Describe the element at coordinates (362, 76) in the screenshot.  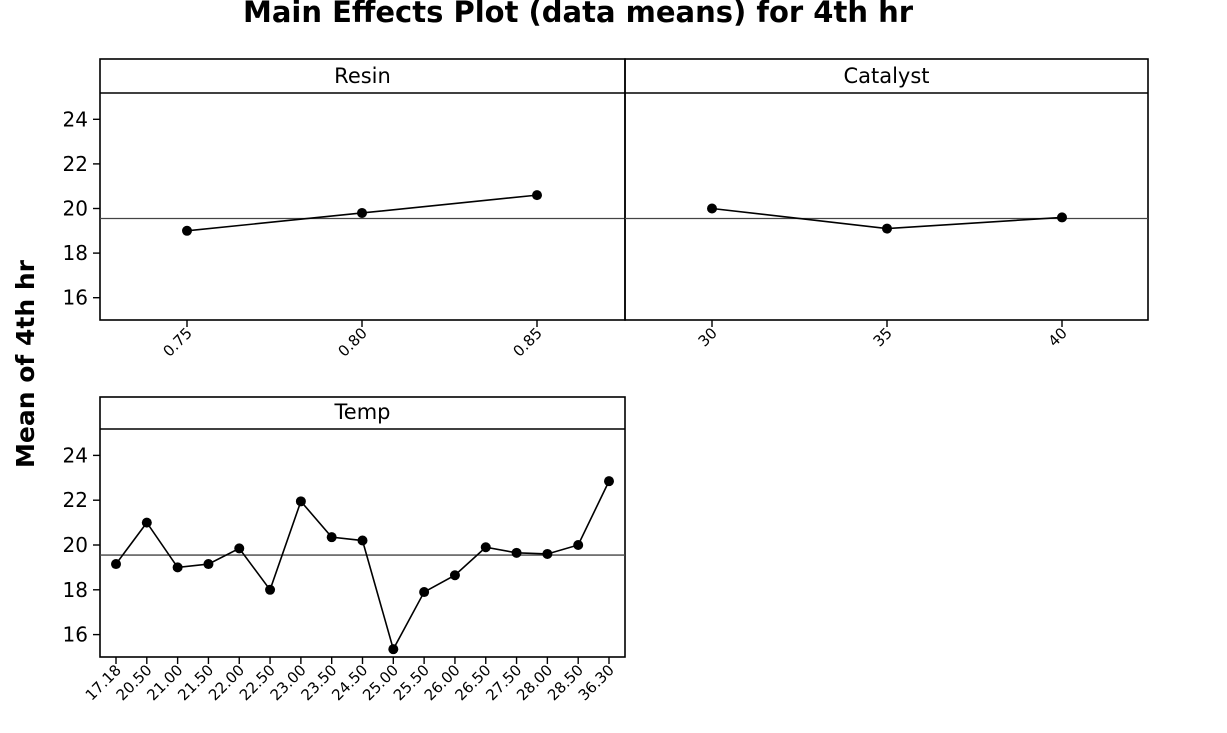
I see `panel-title: Resin` at that location.